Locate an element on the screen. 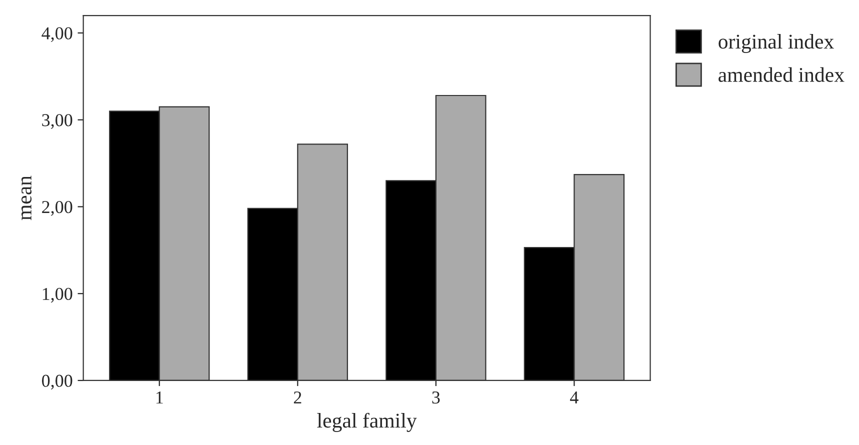 The height and width of the screenshot is (445, 859). x-tick-label: 4 is located at coordinates (574, 398).